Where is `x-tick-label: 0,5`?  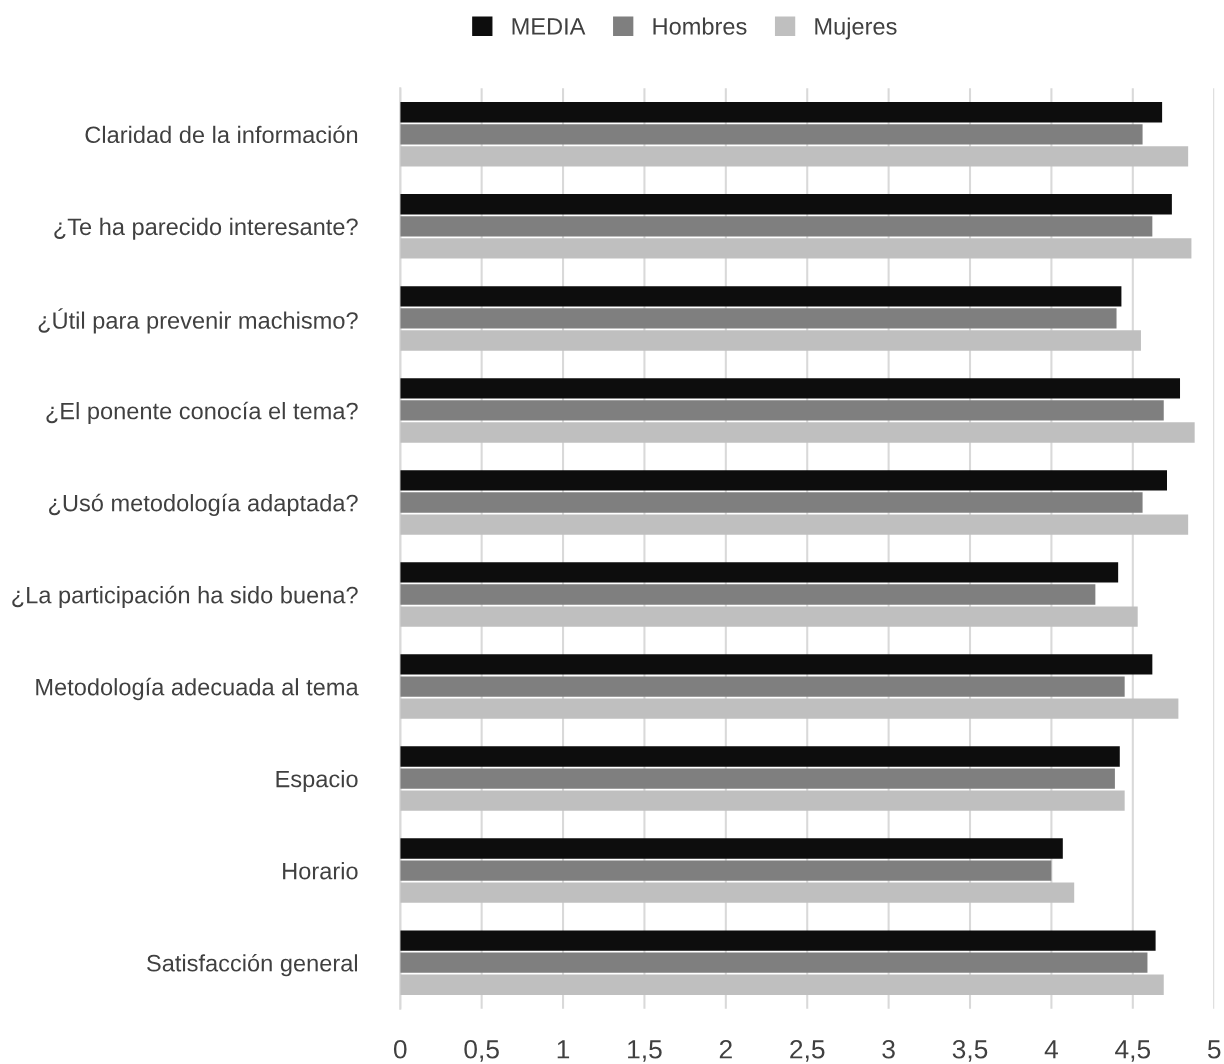 x-tick-label: 0,5 is located at coordinates (481, 1050).